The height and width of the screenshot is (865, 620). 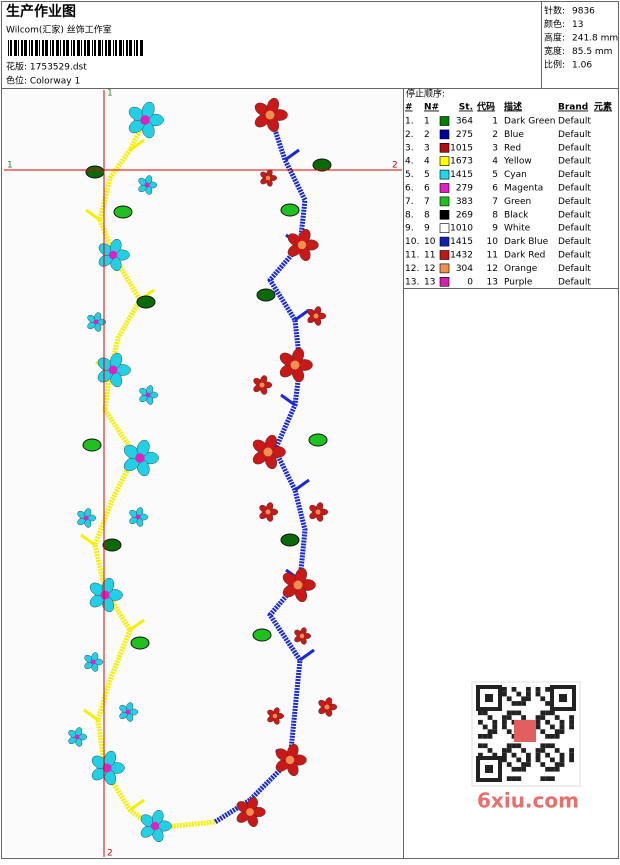 I want to click on info-value: 1.06, so click(x=582, y=66).